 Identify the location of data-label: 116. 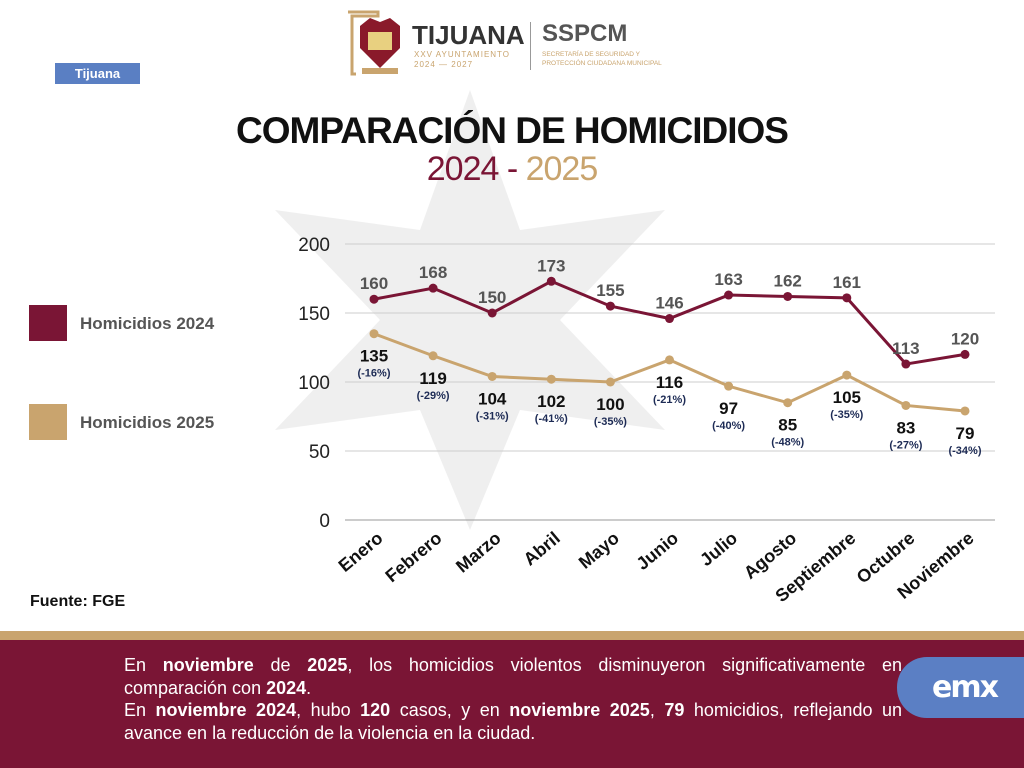
(669, 382).